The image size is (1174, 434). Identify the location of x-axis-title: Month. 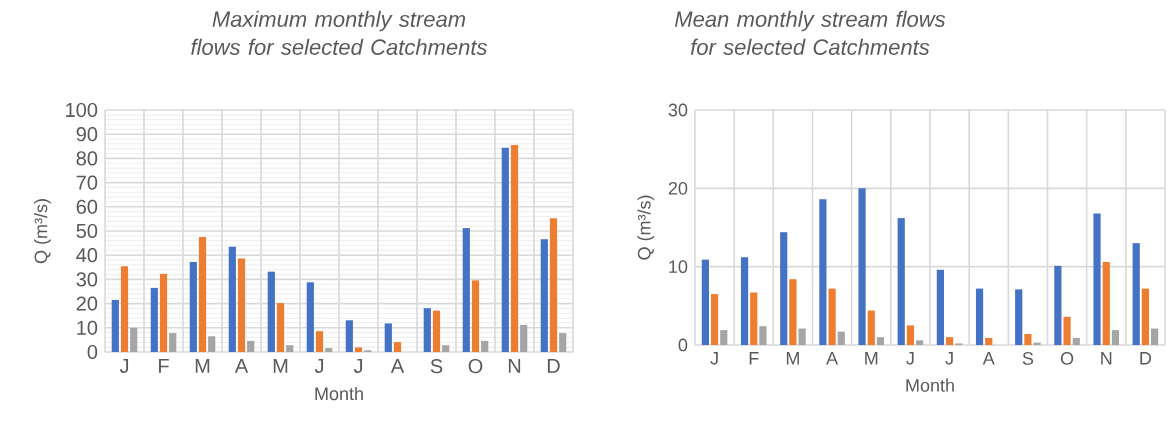
(339, 393).